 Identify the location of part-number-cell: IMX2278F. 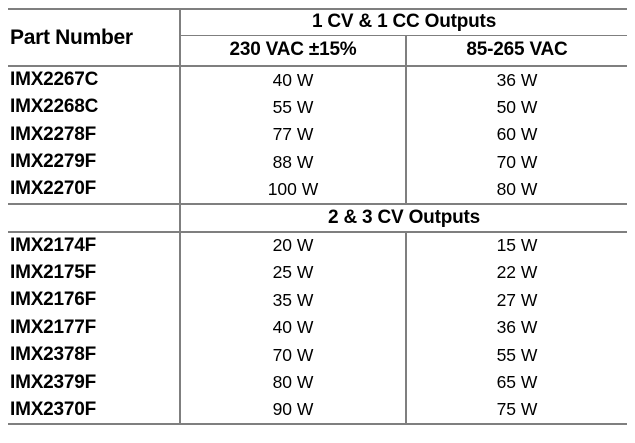
(94, 135).